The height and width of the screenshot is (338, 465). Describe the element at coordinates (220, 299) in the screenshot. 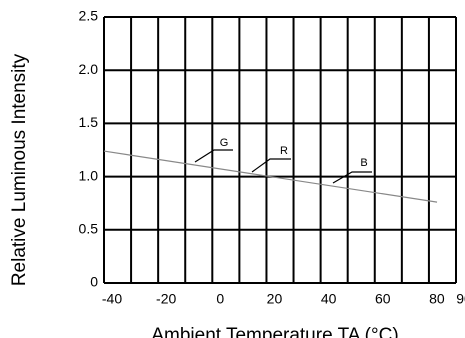

I see `x-tick-label: 0` at that location.